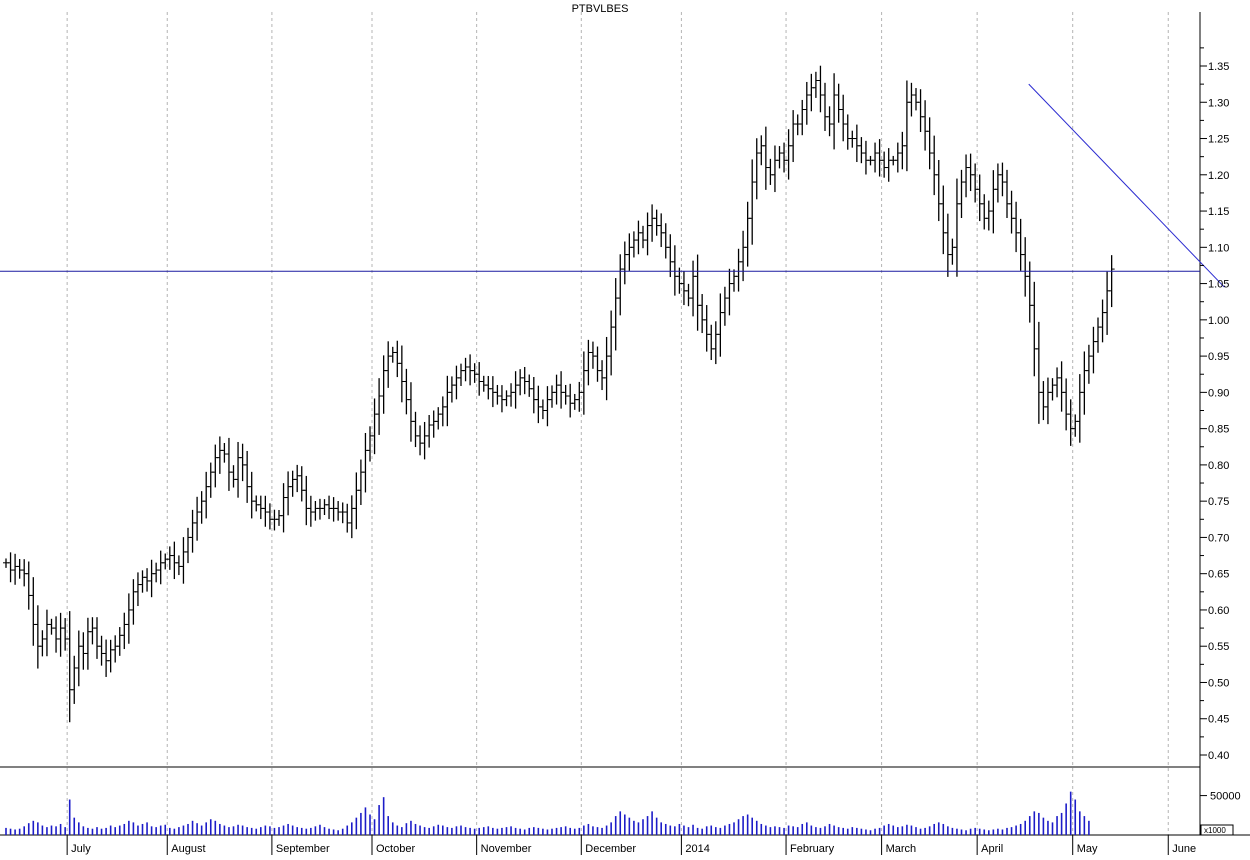  Describe the element at coordinates (1220, 813) in the screenshot. I see `volume-axis: 50000 x1000` at that location.